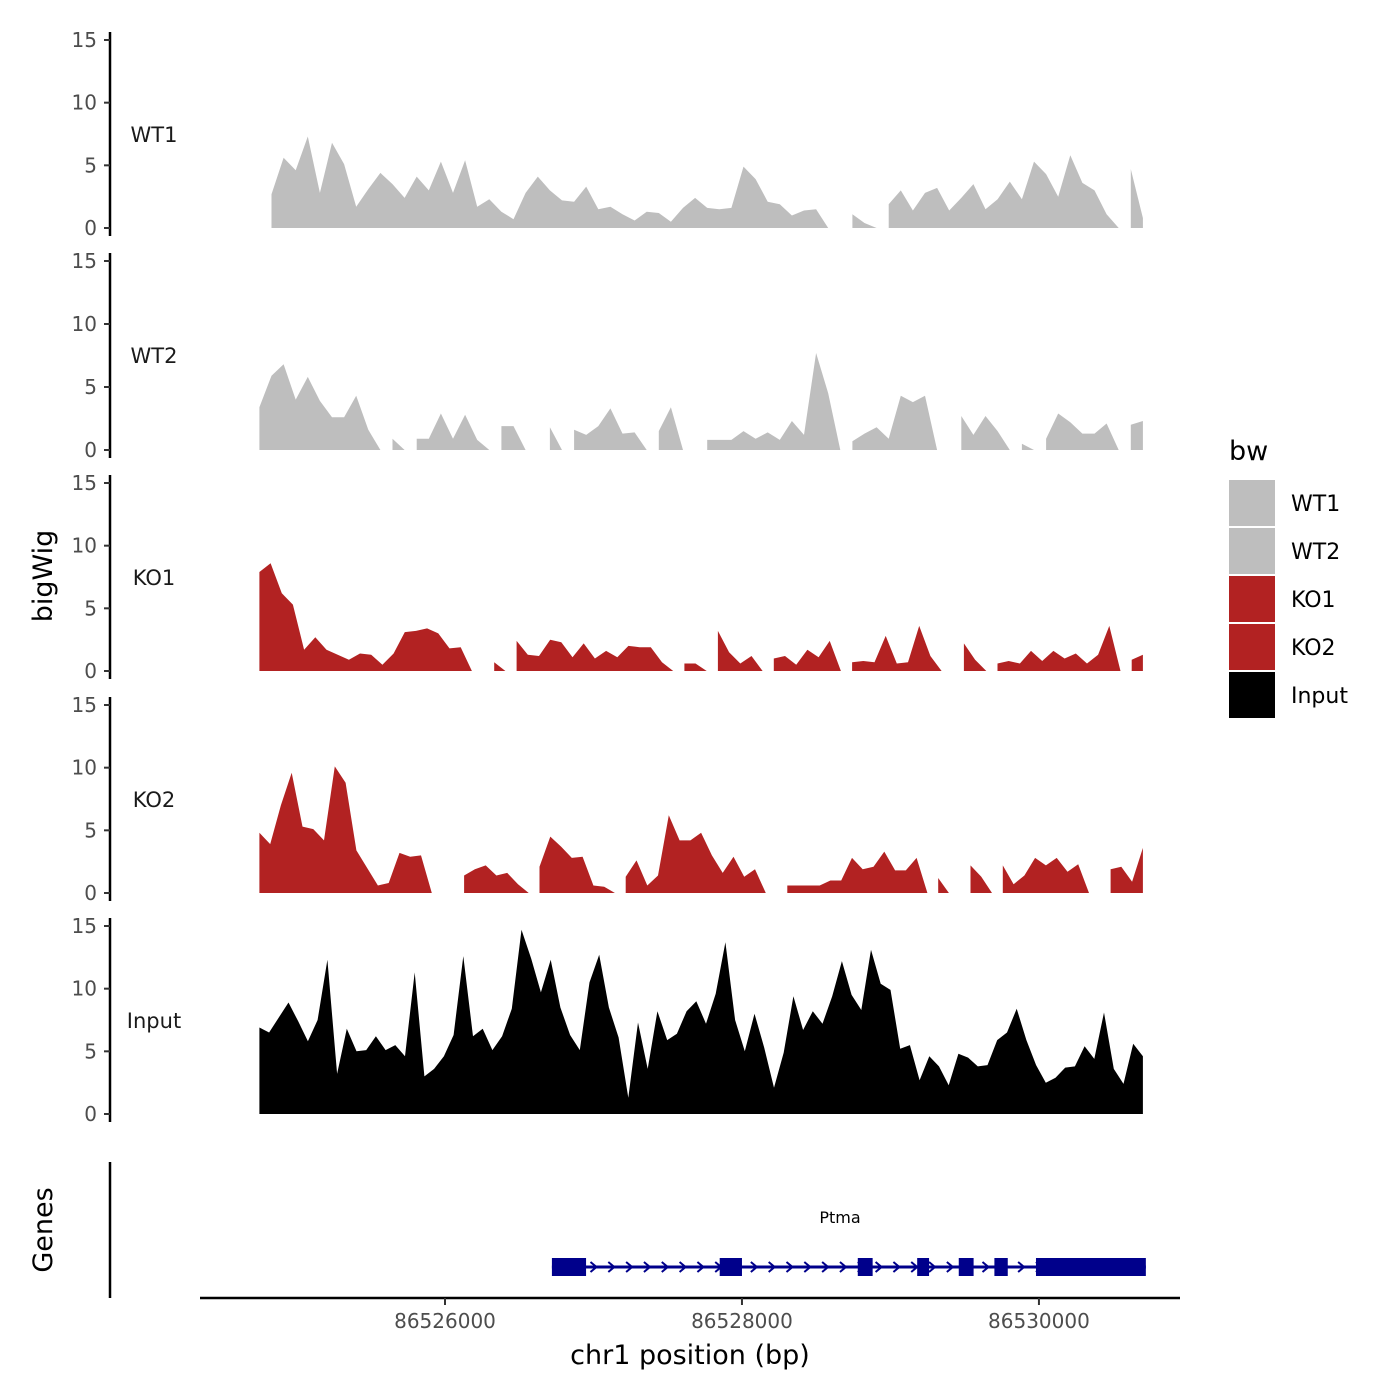 This screenshot has height=1400, width=1400. What do you see at coordinates (1284, 503) in the screenshot?
I see `legend-item-wt1: WT1` at bounding box center [1284, 503].